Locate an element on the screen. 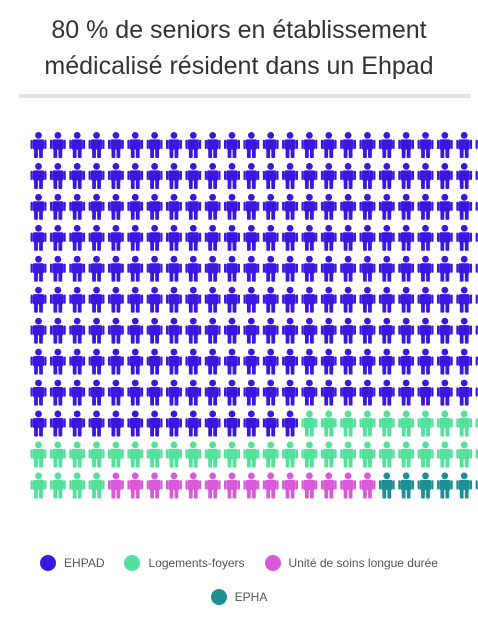  legend-item-logements-foyers: Logements-foyers is located at coordinates (184, 563).